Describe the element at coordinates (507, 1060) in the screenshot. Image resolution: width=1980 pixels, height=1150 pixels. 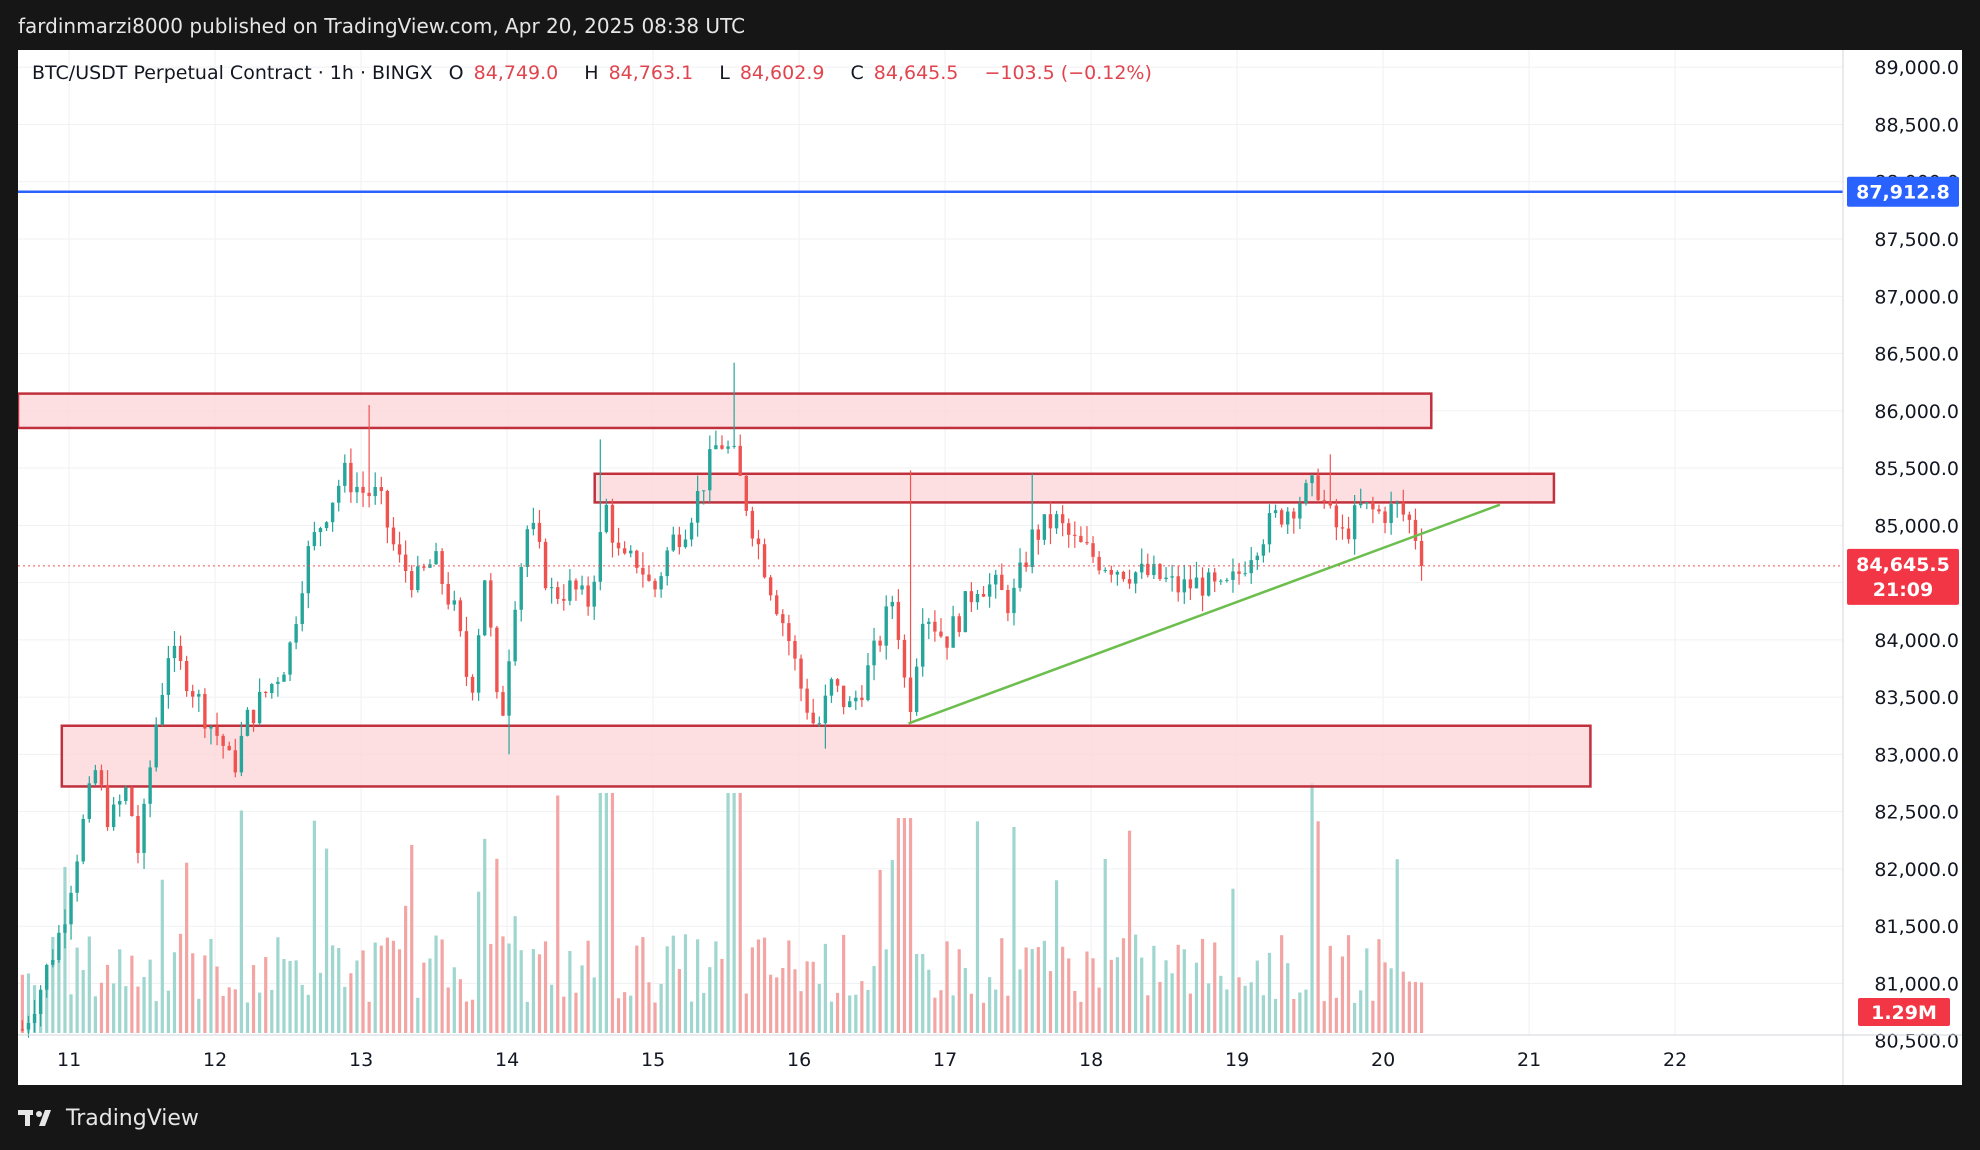
I see `time-tick-label: 14` at that location.